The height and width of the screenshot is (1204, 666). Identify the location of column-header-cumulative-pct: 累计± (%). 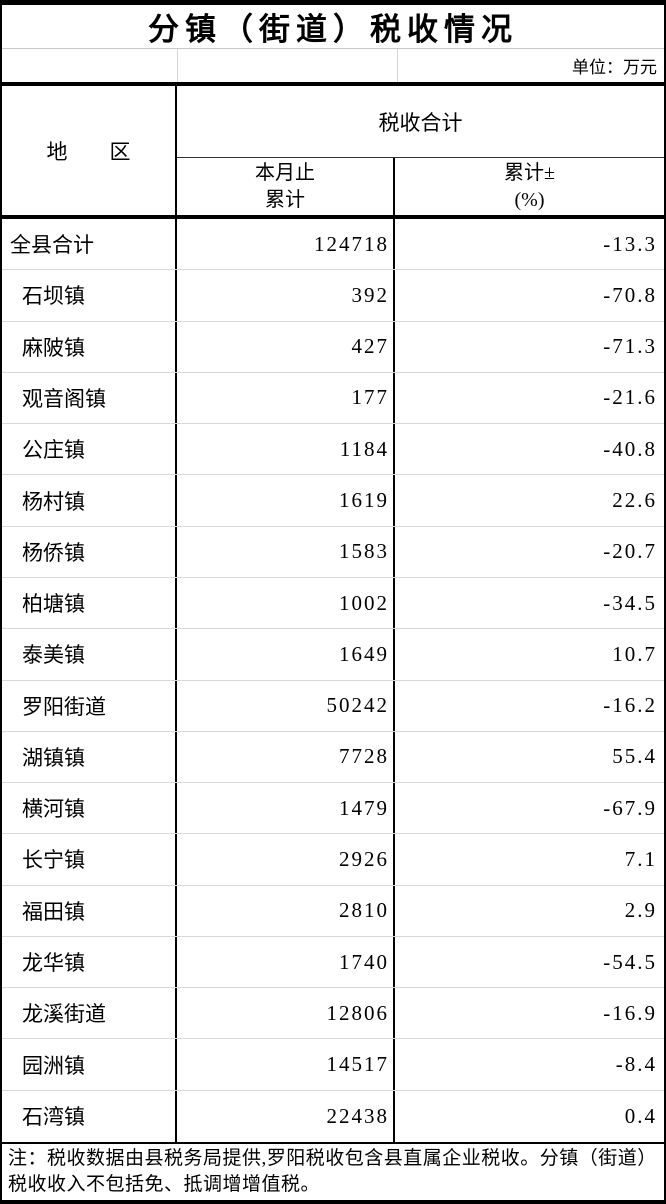
(529, 186).